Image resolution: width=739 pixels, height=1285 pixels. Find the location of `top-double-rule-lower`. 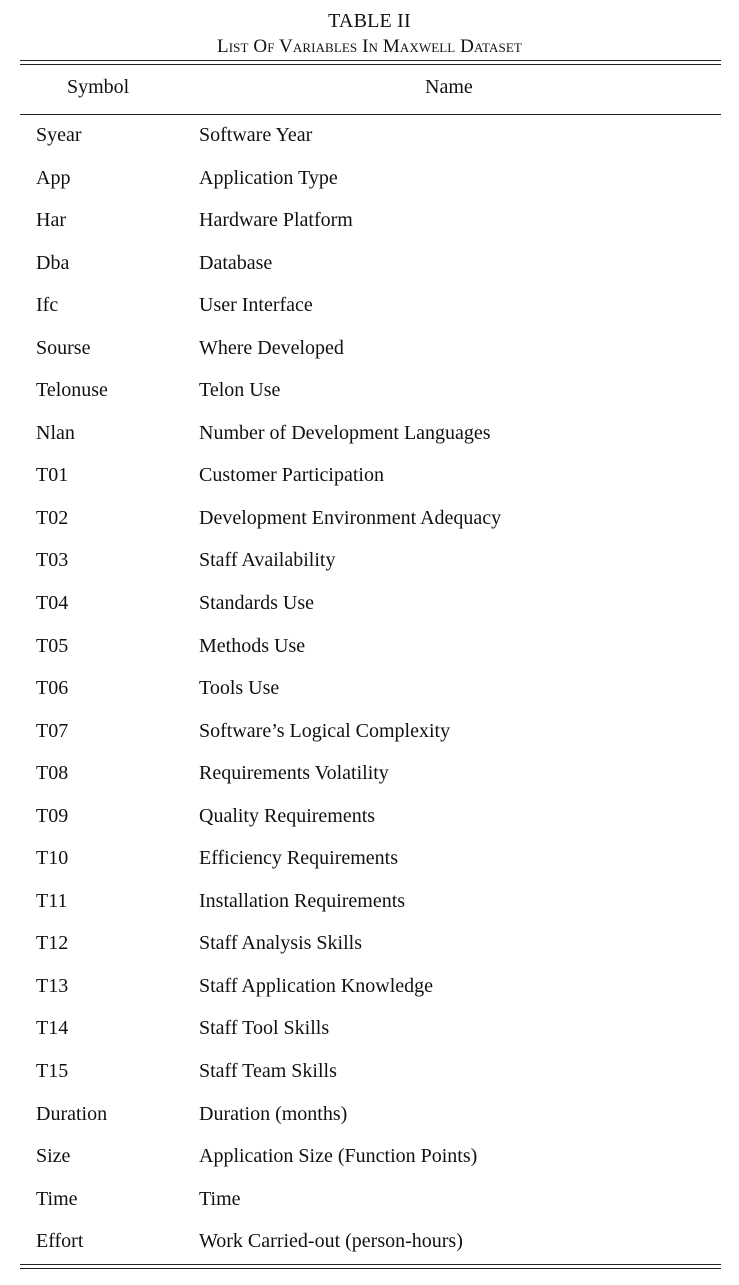

top-double-rule-lower is located at coordinates (370, 65).